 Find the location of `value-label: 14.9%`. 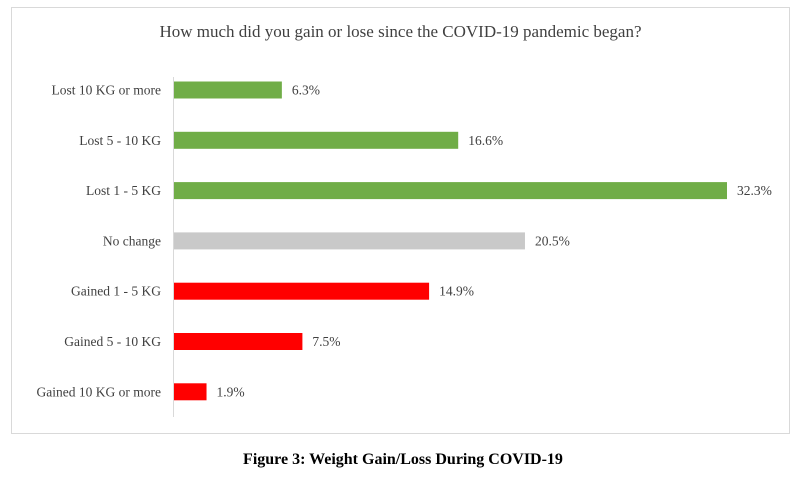

value-label: 14.9% is located at coordinates (456, 291).